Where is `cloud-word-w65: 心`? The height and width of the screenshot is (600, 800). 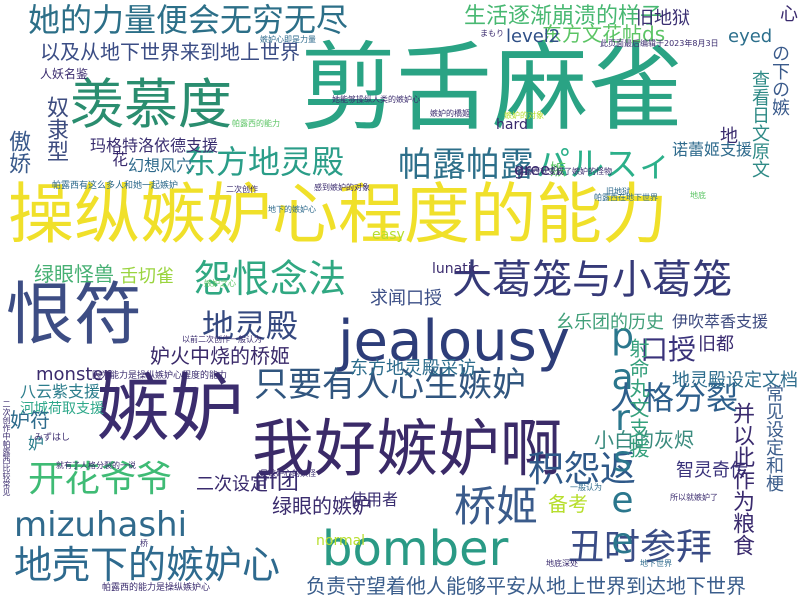 cloud-word-w65: 心 is located at coordinates (789, 14).